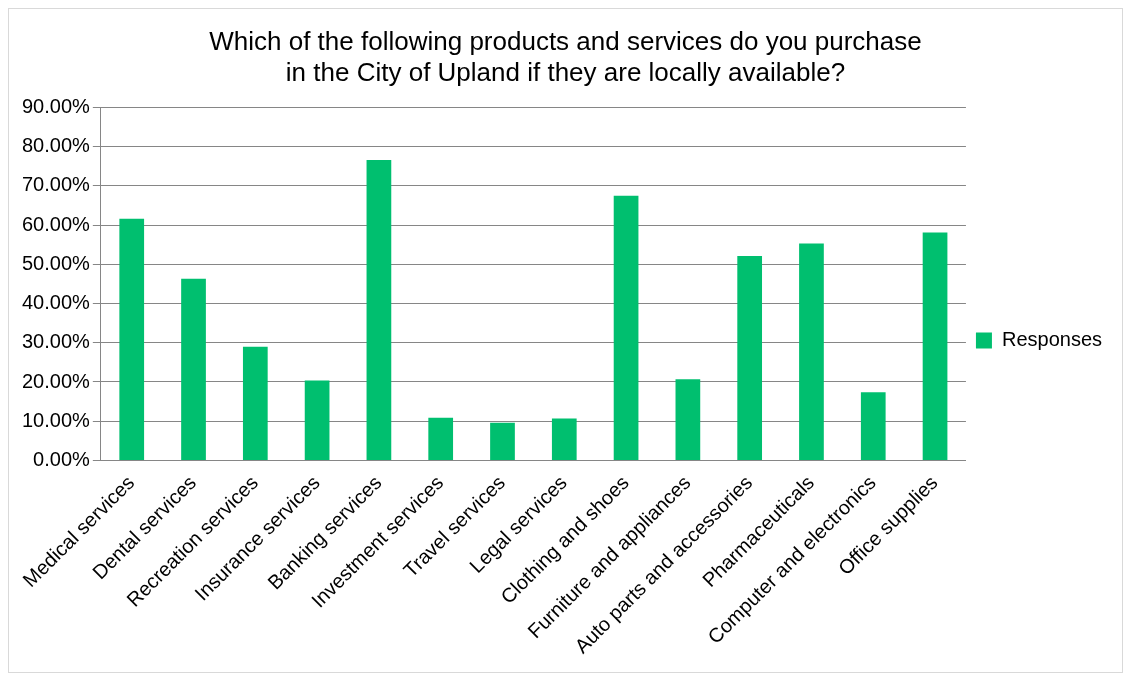 This screenshot has height=681, width=1131. I want to click on y-tick-label: 80.00%, so click(56, 145).